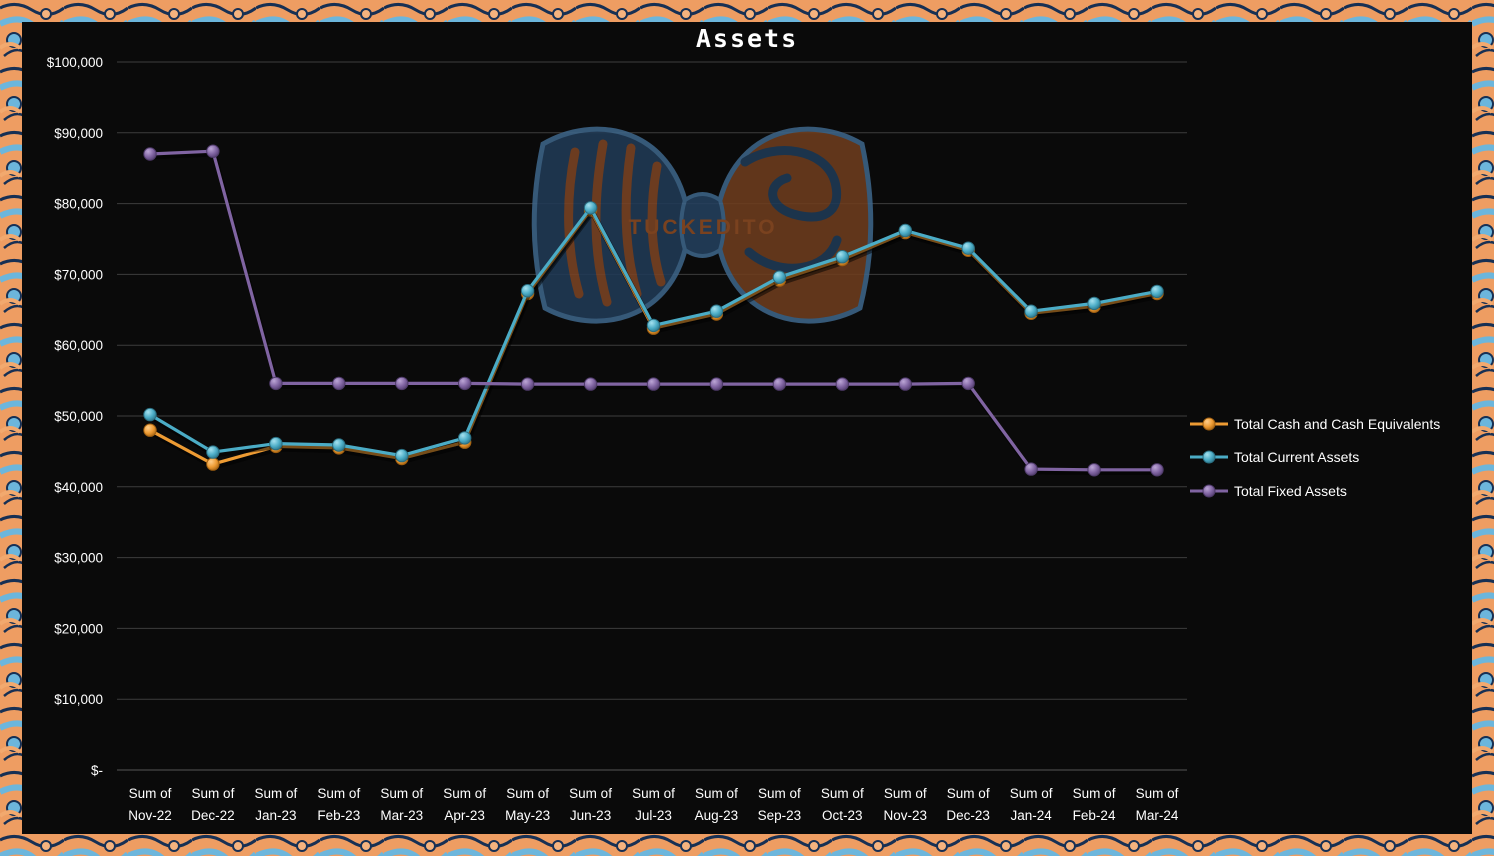 This screenshot has width=1494, height=856. What do you see at coordinates (78, 487) in the screenshot?
I see `y-axis-tick-label: $40,000` at bounding box center [78, 487].